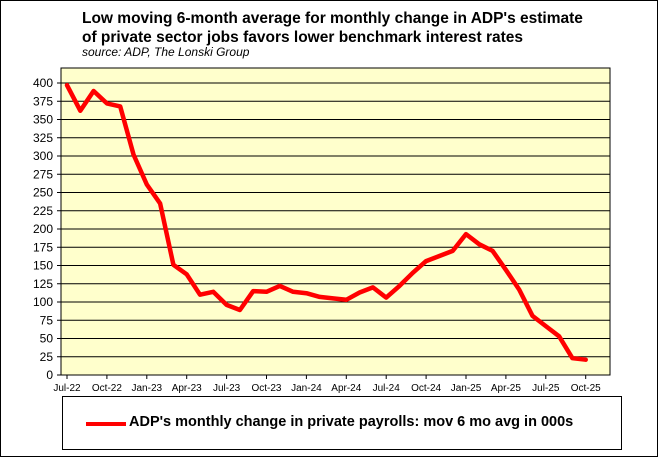 The height and width of the screenshot is (457, 658). I want to click on y-tick-label: 50, so click(47, 339).